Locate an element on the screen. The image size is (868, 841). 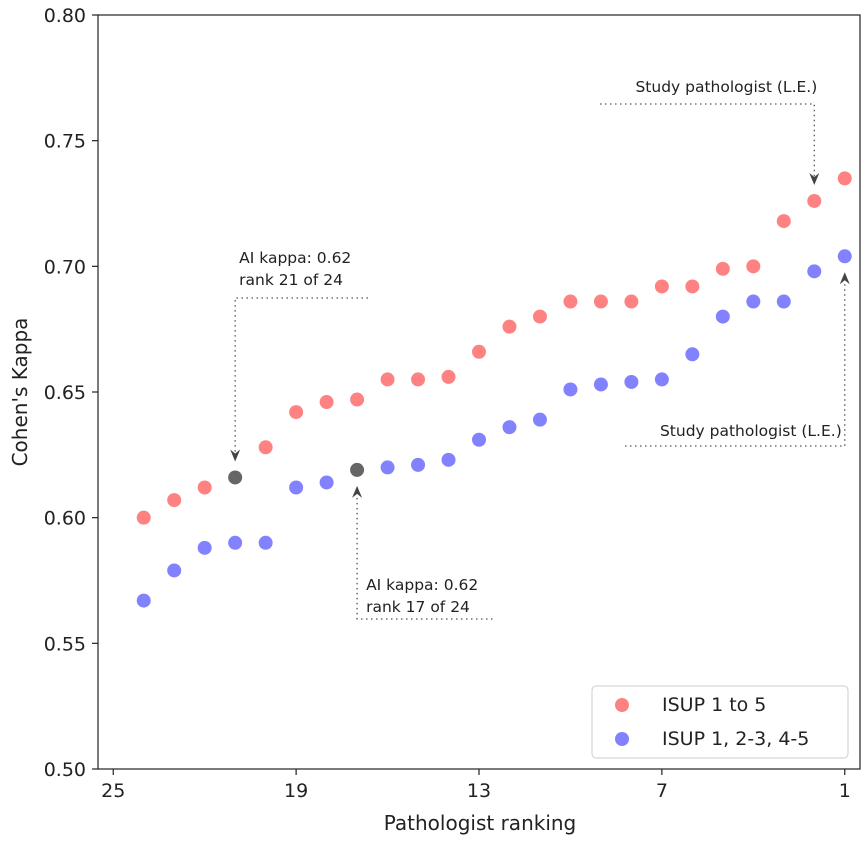
x-tick-label: 1 is located at coordinates (845, 791).